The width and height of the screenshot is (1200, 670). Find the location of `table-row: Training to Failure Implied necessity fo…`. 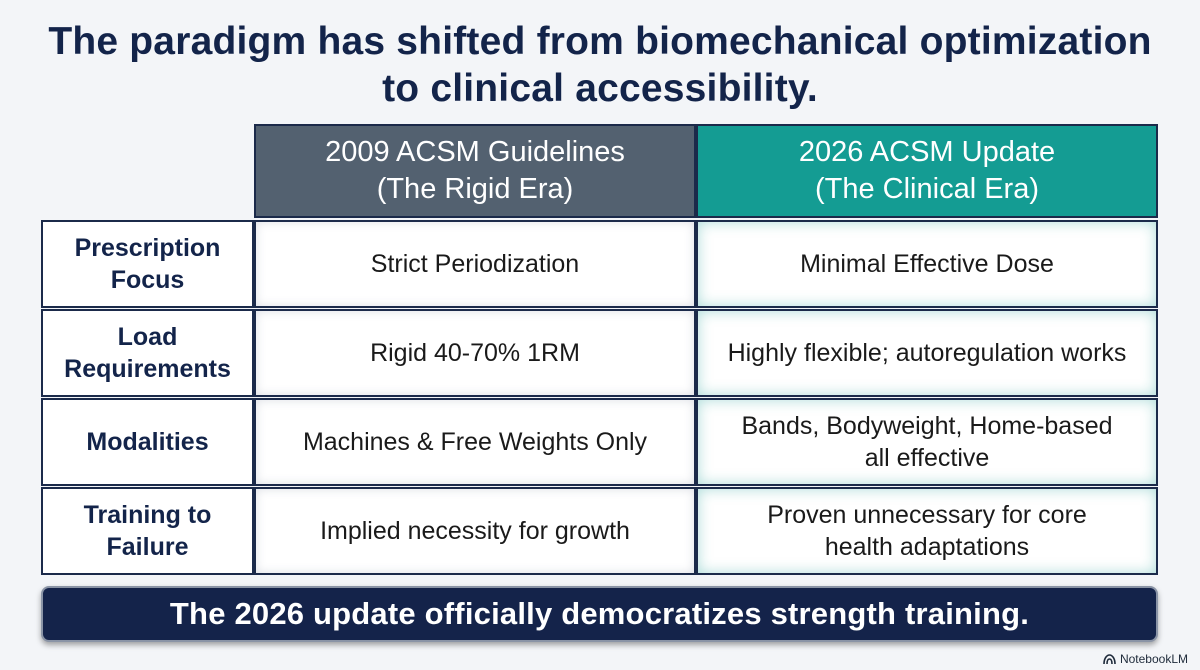

table-row: Training to Failure Implied necessity fo… is located at coordinates (599, 531).